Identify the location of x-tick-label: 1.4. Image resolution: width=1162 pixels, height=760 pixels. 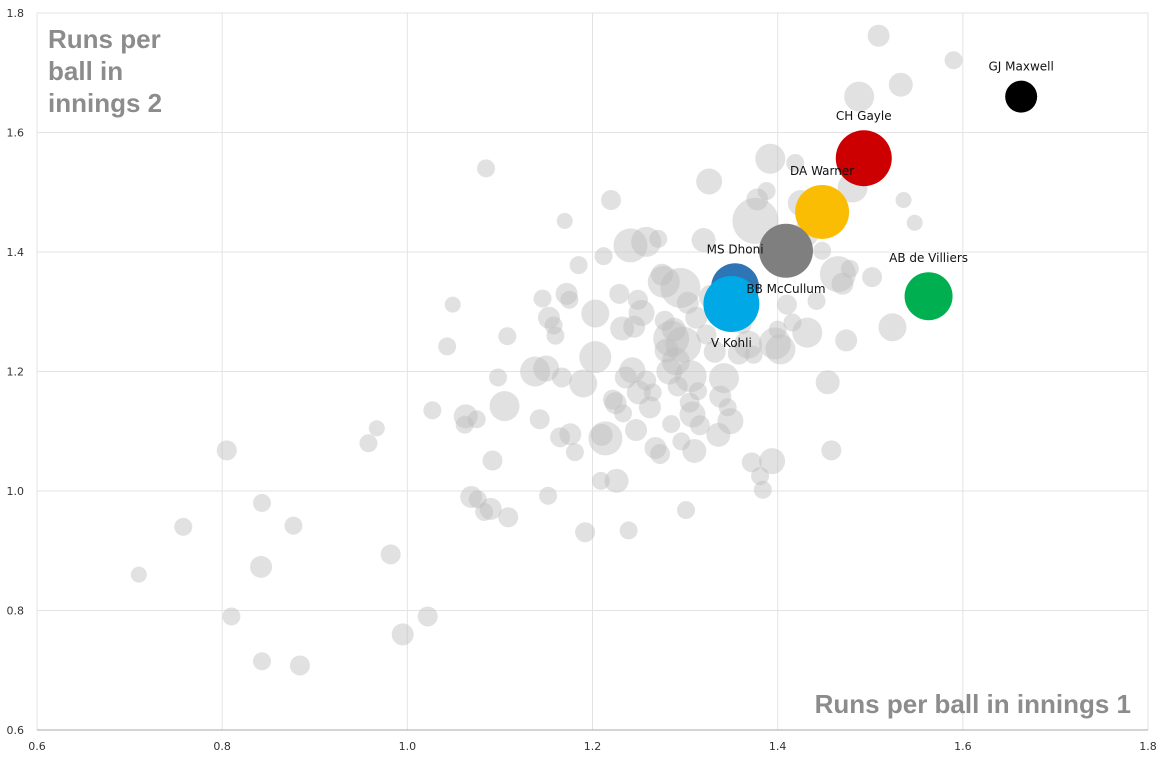
(778, 746).